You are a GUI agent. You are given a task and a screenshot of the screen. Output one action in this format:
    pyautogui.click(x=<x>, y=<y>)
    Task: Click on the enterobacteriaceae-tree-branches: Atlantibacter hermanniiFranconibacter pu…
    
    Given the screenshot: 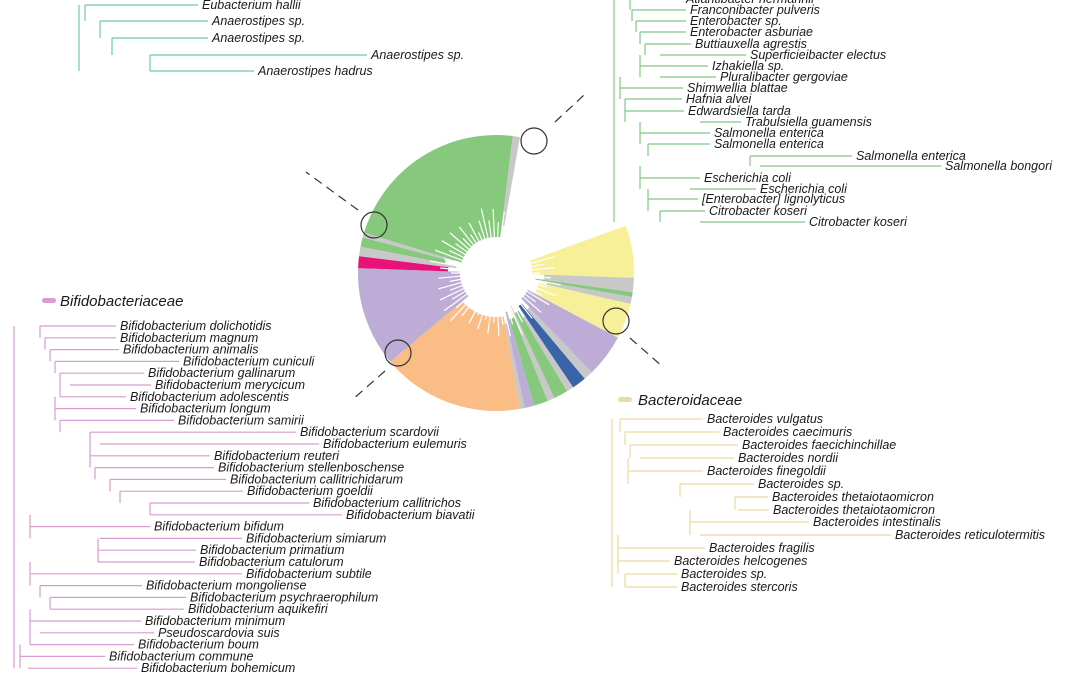 What is the action you would take?
    pyautogui.click(x=833, y=114)
    